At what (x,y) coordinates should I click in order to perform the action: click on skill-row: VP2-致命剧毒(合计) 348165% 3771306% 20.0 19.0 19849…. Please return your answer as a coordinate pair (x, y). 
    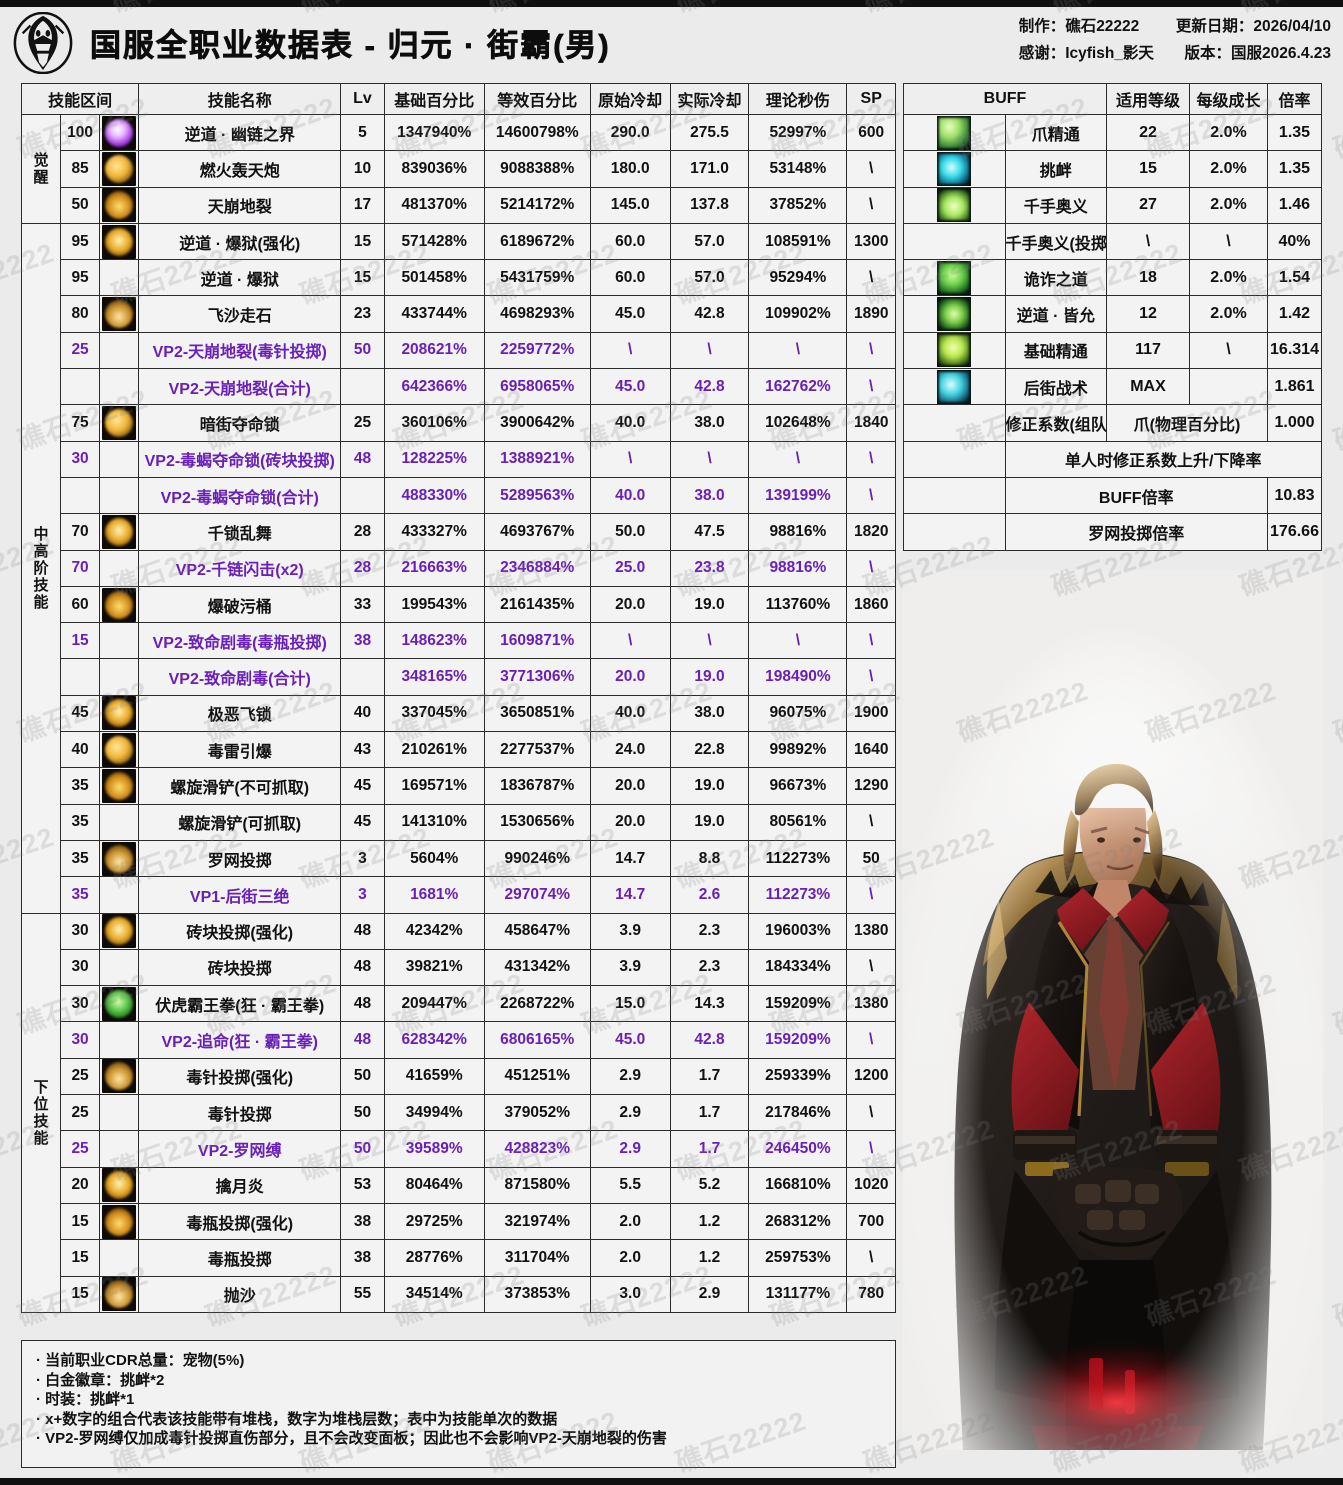
    Looking at the image, I should click on (459, 677).